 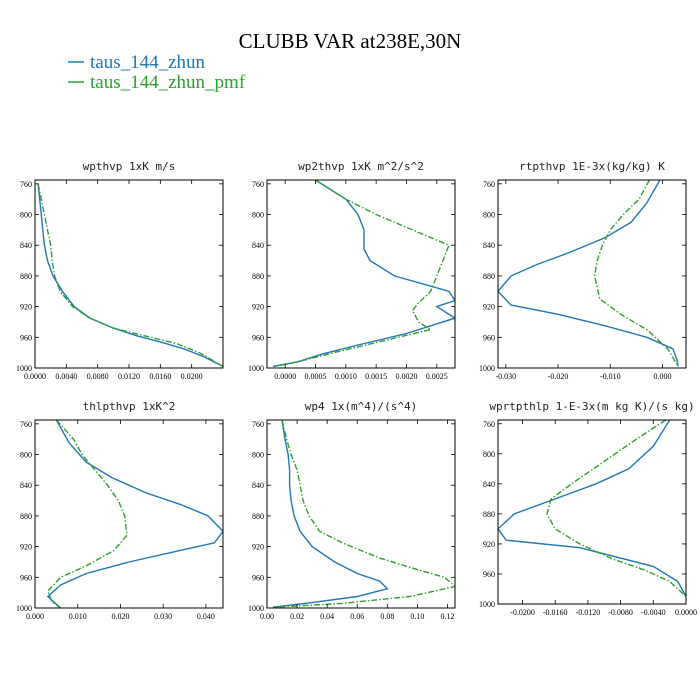 I want to click on panel-title: wp2thvp 1xK m^2/s^2, so click(x=361, y=166).